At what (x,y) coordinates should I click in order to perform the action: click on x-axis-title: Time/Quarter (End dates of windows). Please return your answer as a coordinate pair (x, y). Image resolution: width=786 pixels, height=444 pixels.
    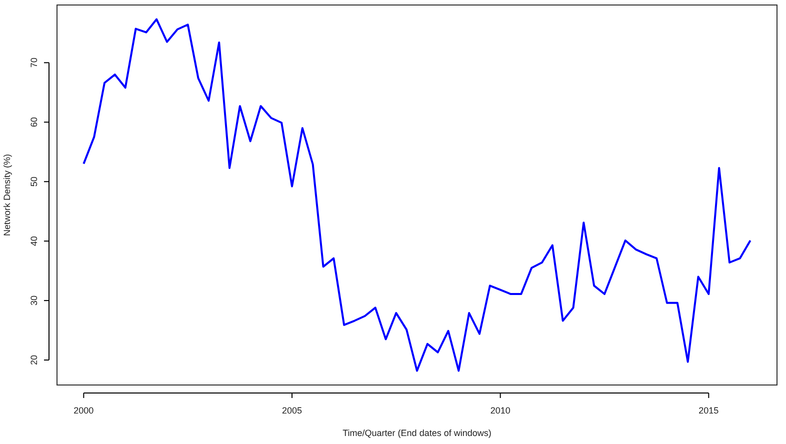
    Looking at the image, I should click on (417, 433).